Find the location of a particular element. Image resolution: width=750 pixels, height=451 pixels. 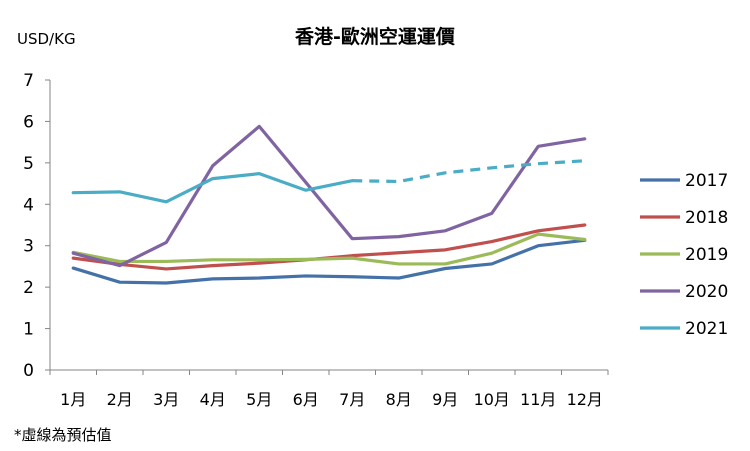

x-tick-label: 10月 is located at coordinates (492, 399).